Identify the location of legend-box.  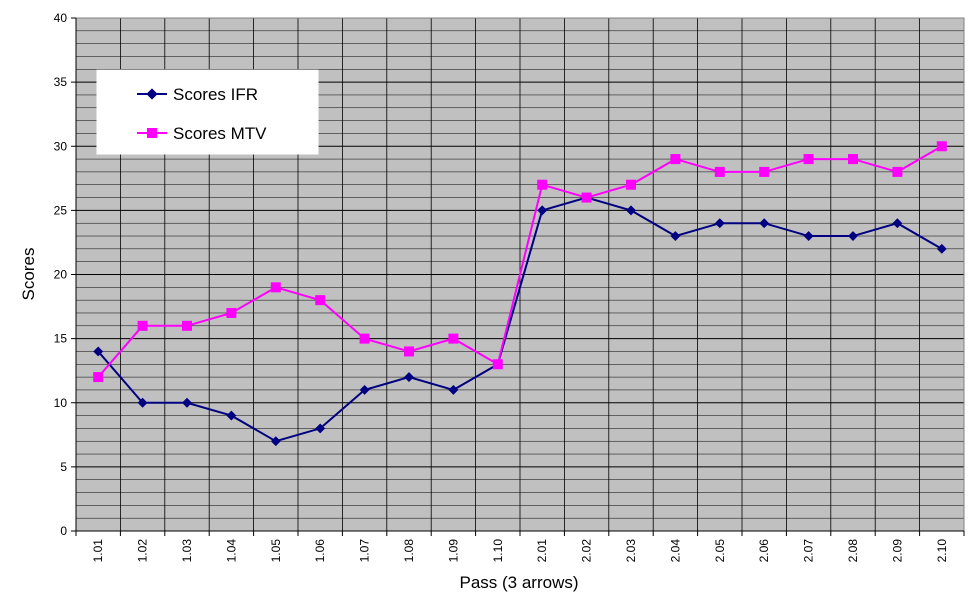
(207, 112).